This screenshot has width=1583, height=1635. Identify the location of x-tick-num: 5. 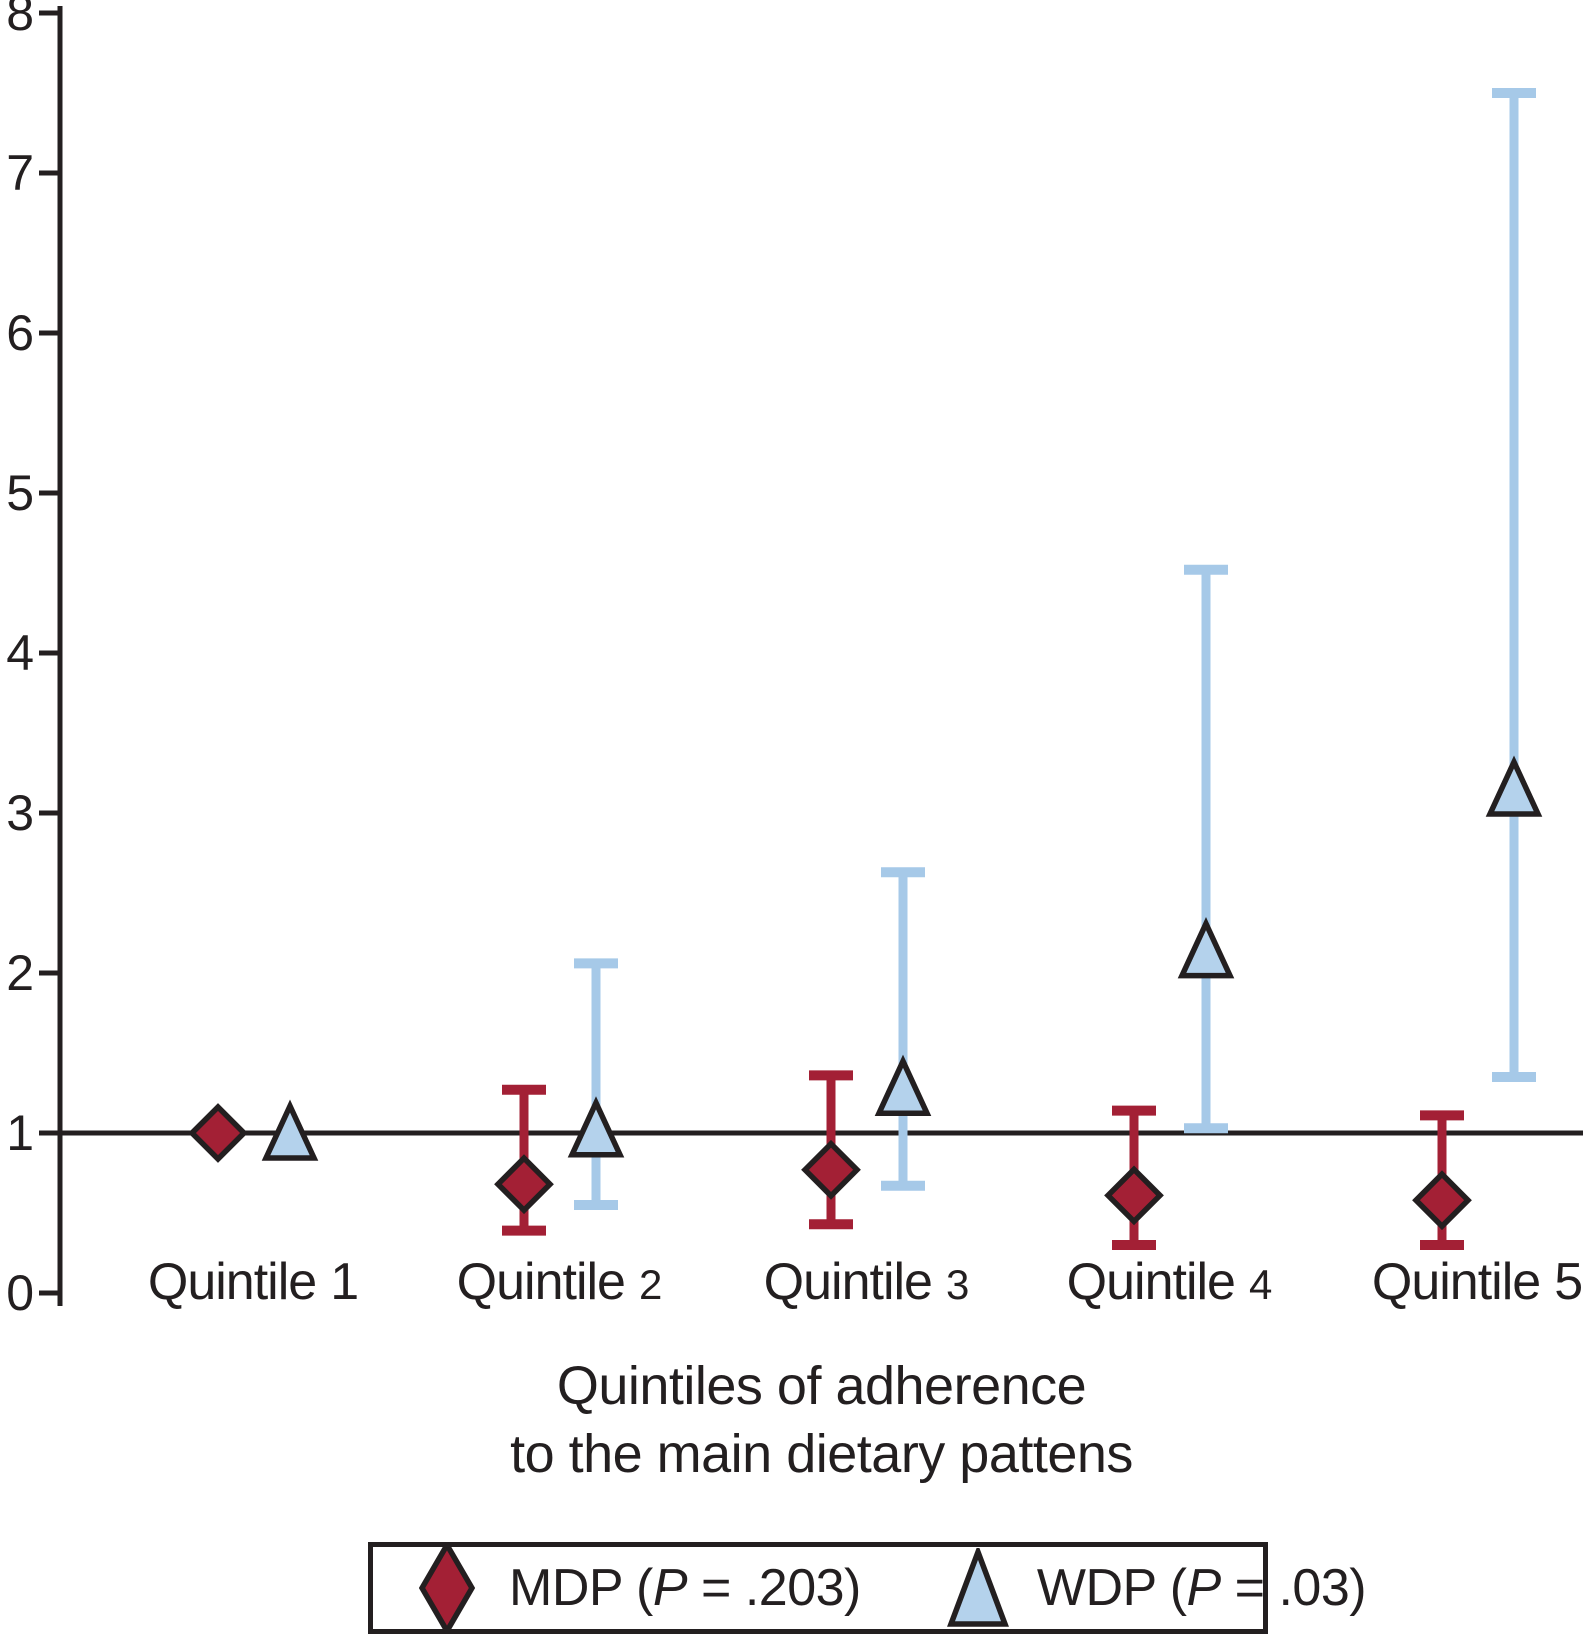
(1568, 1282).